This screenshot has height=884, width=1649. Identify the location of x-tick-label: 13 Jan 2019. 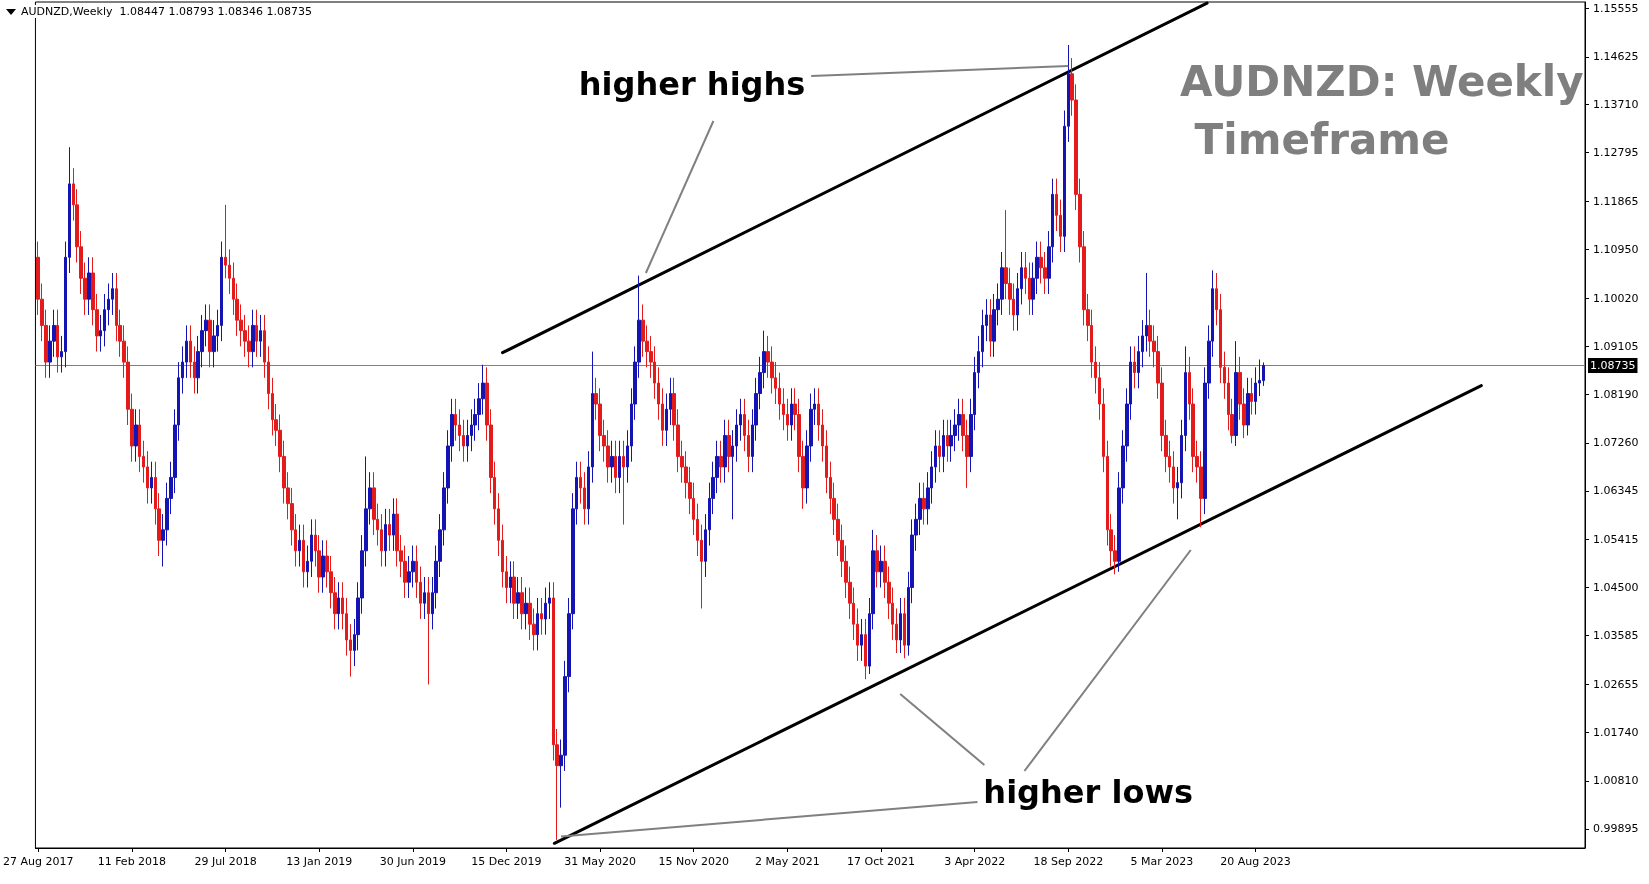
(319, 861).